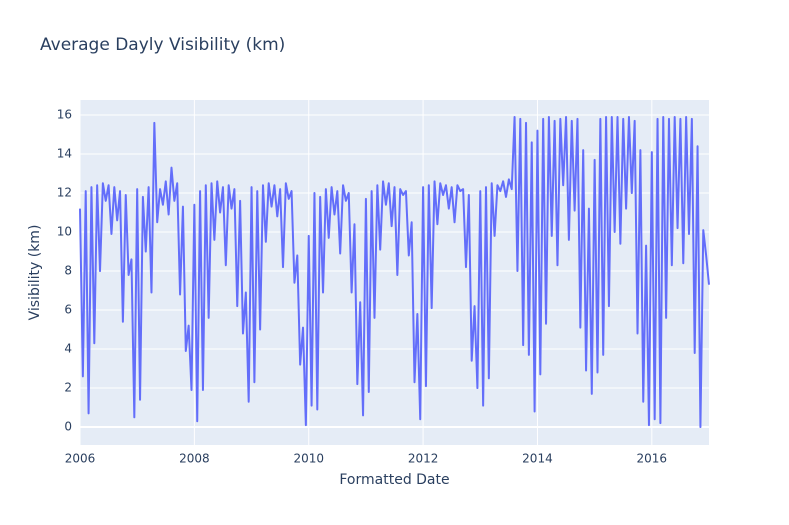  What do you see at coordinates (68, 271) in the screenshot?
I see `y-tick-label: 8` at bounding box center [68, 271].